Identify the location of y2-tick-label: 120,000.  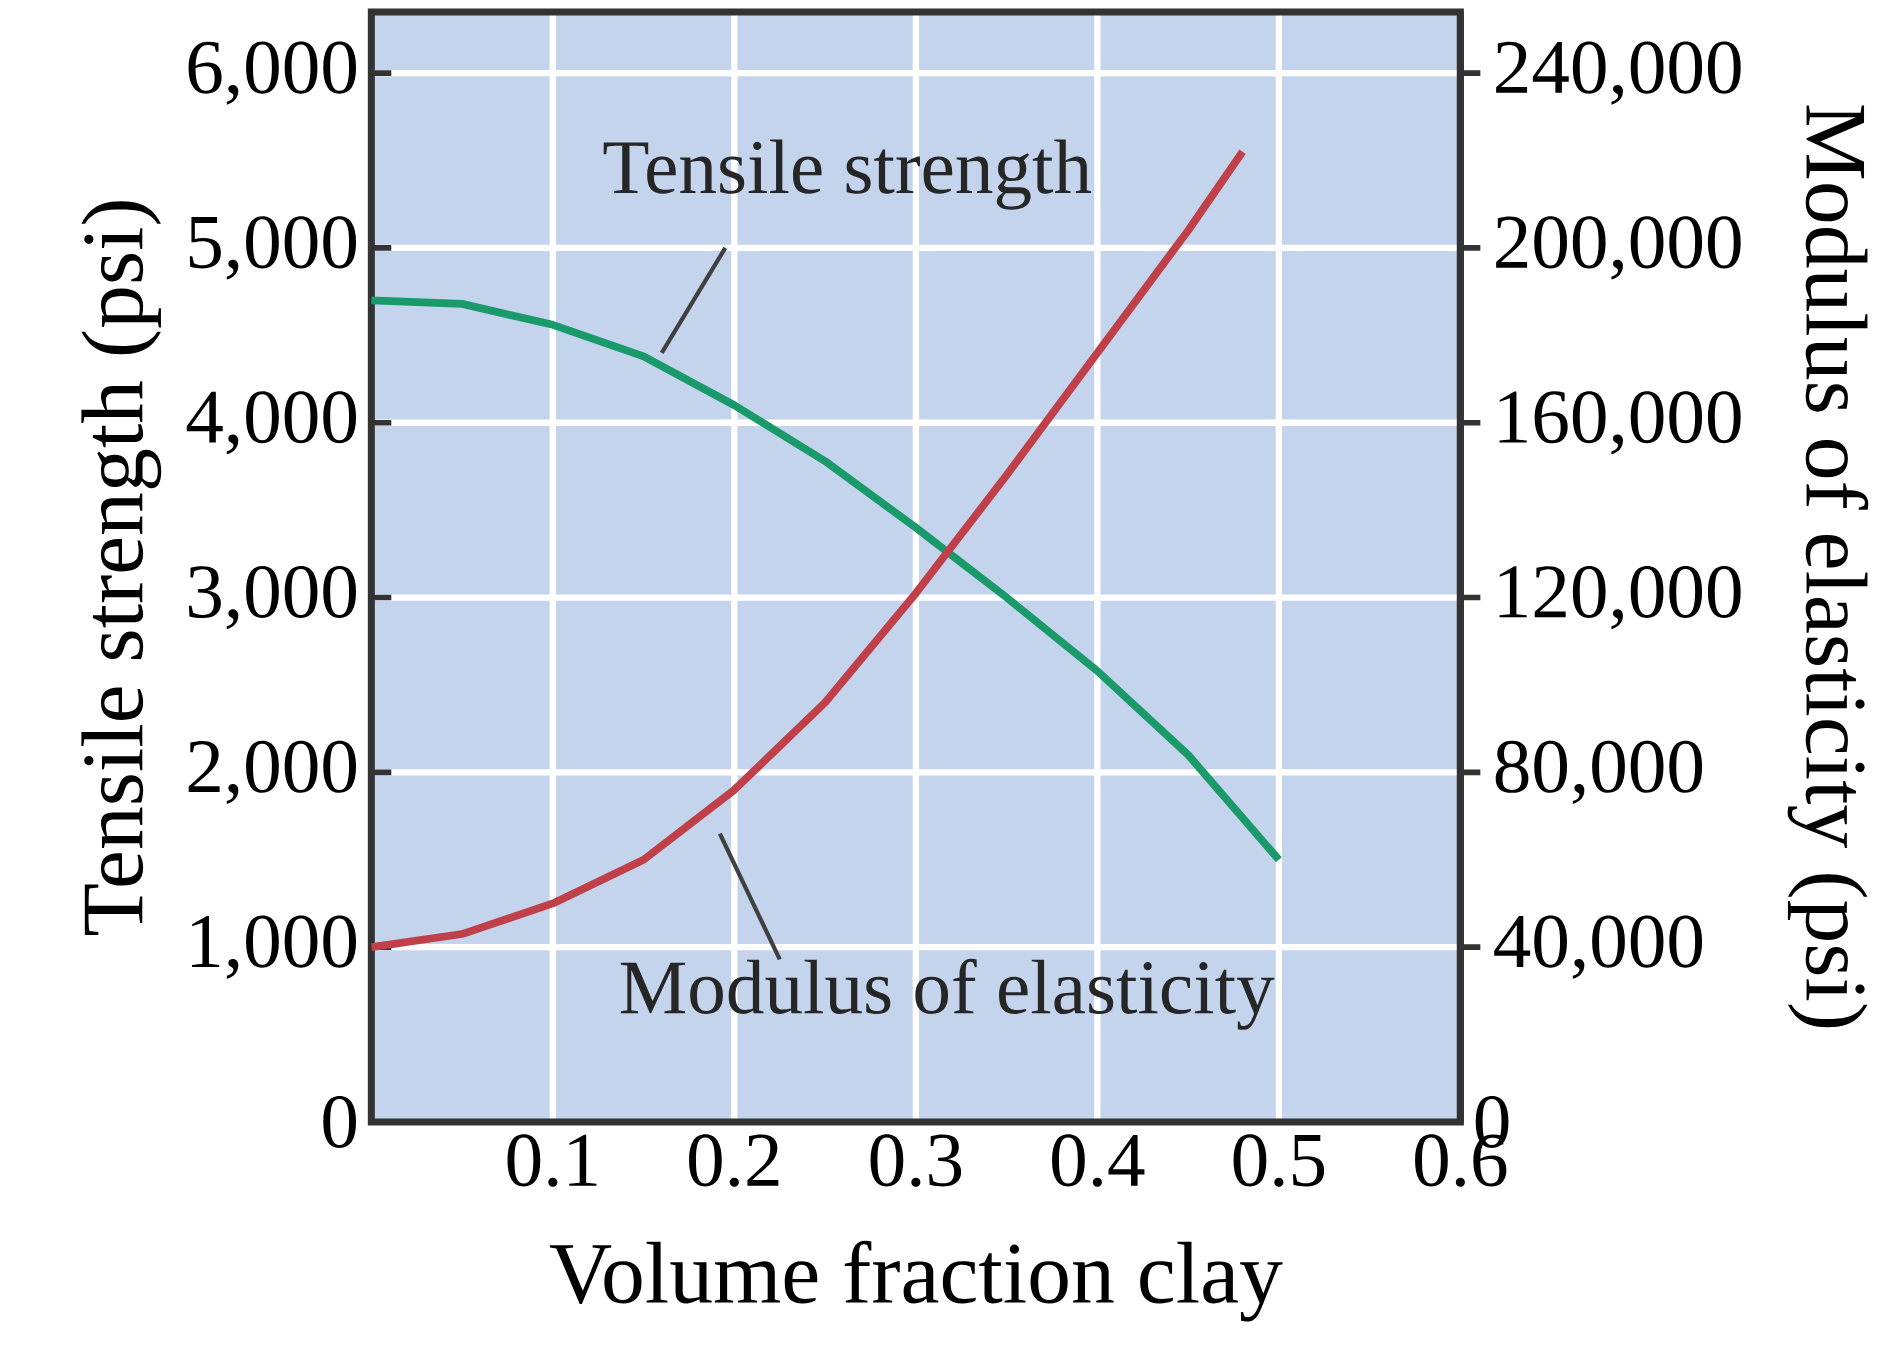
(1620, 598).